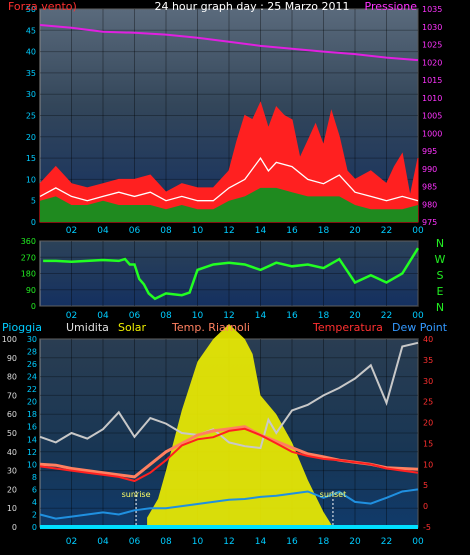 Image resolution: width=470 pixels, height=555 pixels. What do you see at coordinates (32, 439) in the screenshot?
I see `rain-tick-label: 14` at bounding box center [32, 439].